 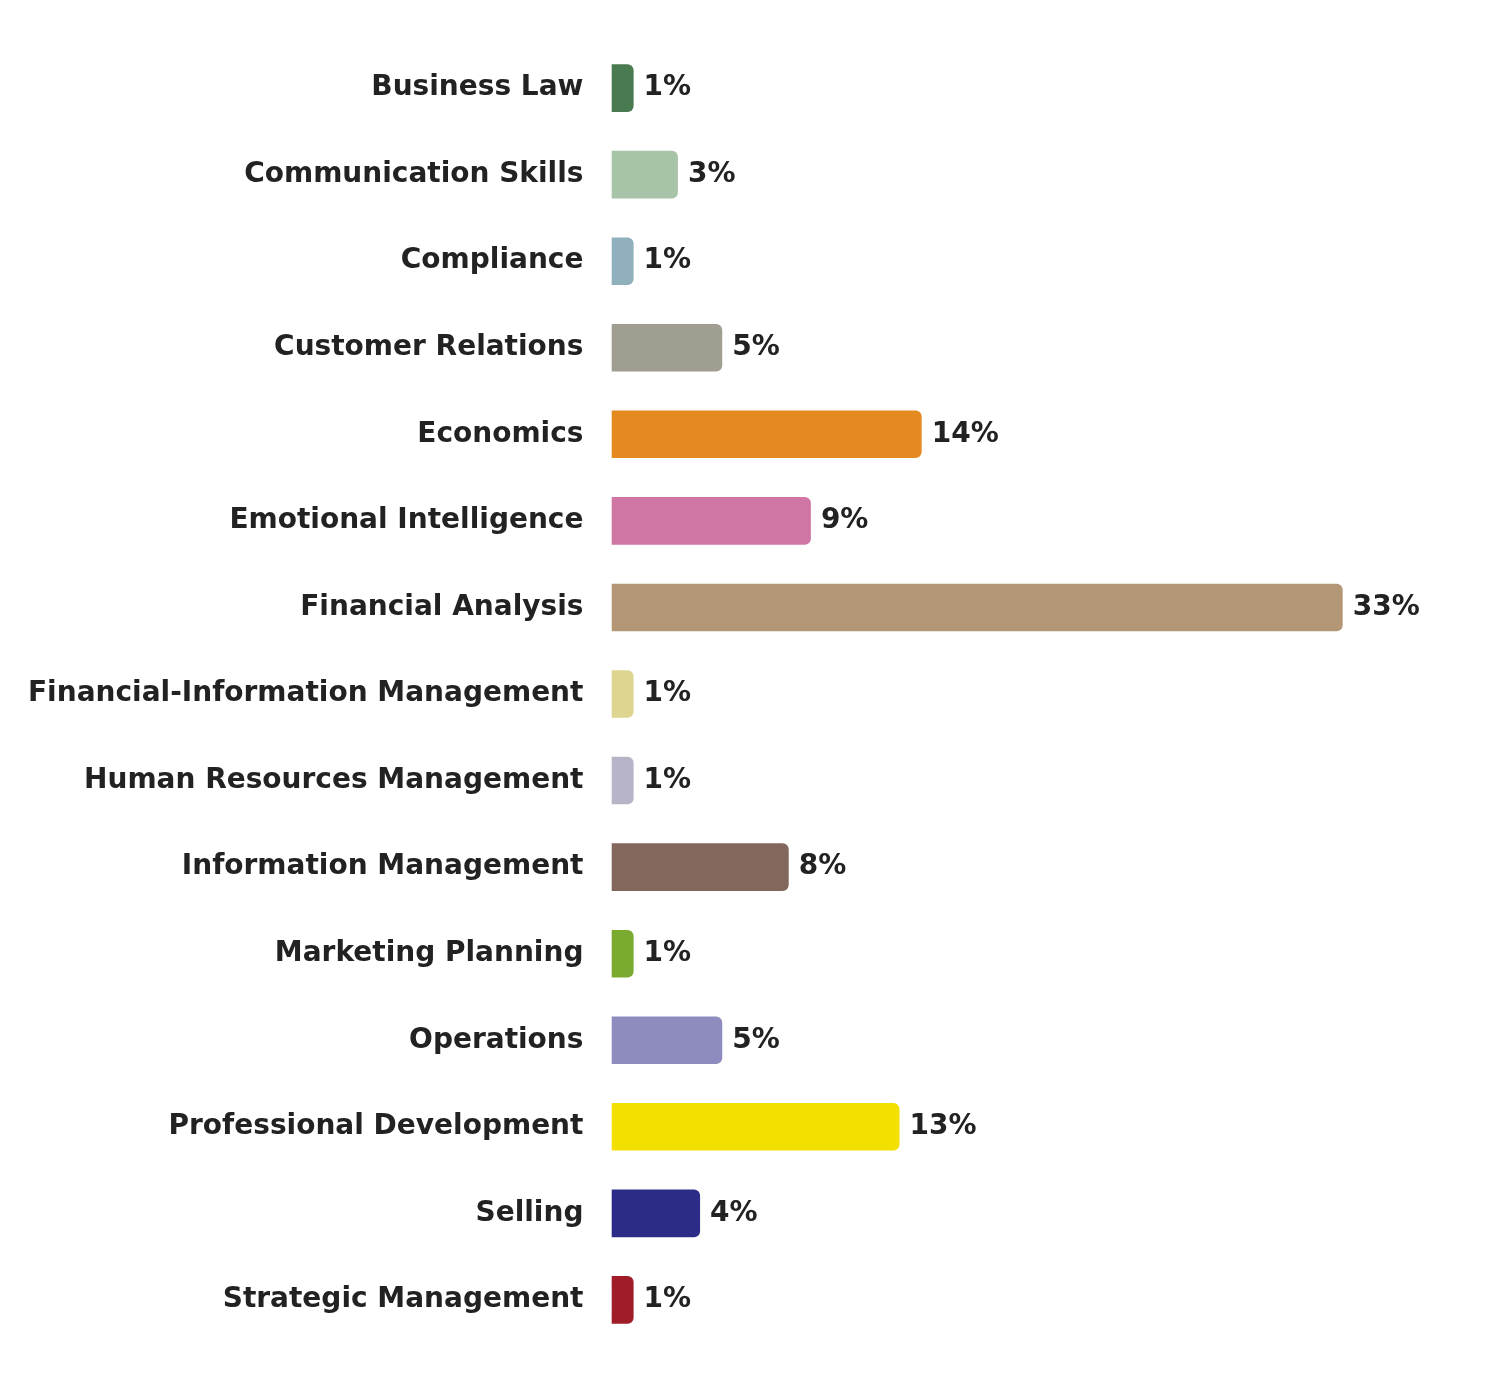 What do you see at coordinates (305, 692) in the screenshot?
I see `y-tick-label: Financial-Information Management` at bounding box center [305, 692].